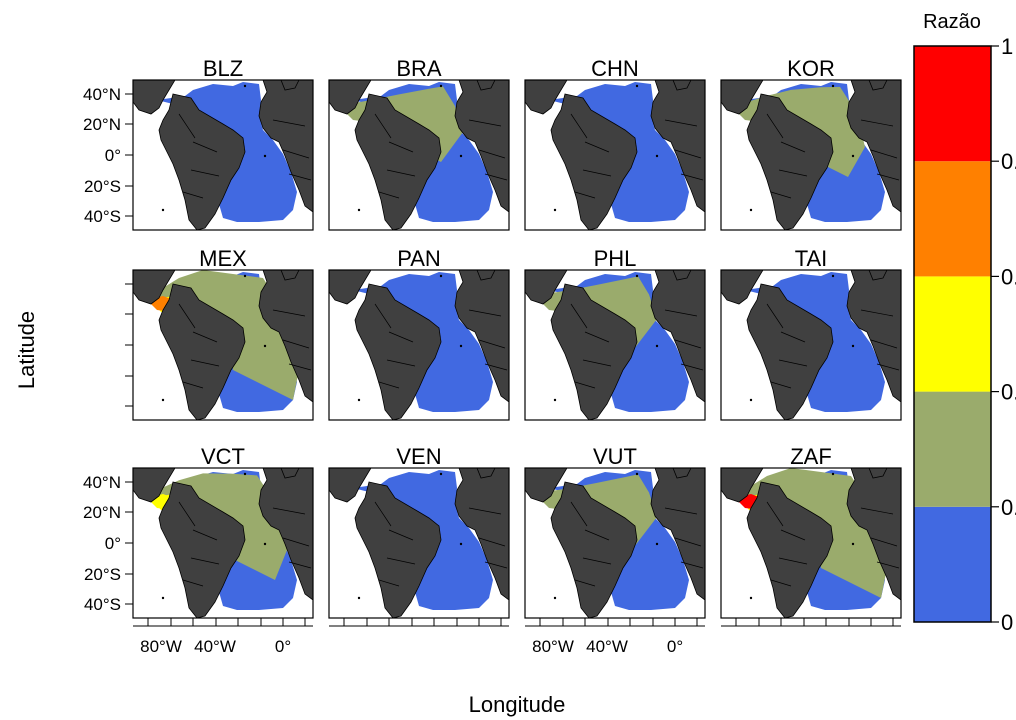 The width and height of the screenshot is (1016, 720). What do you see at coordinates (1008, 507) in the screenshot?
I see `legend-tick-label: 0.2` at bounding box center [1008, 507].